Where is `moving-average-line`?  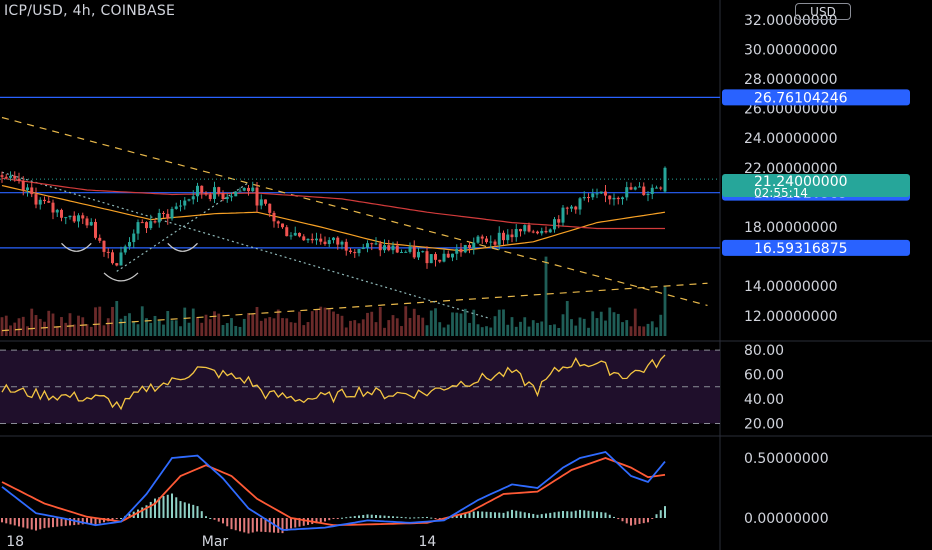
moving-average-line is located at coordinates (333, 218).